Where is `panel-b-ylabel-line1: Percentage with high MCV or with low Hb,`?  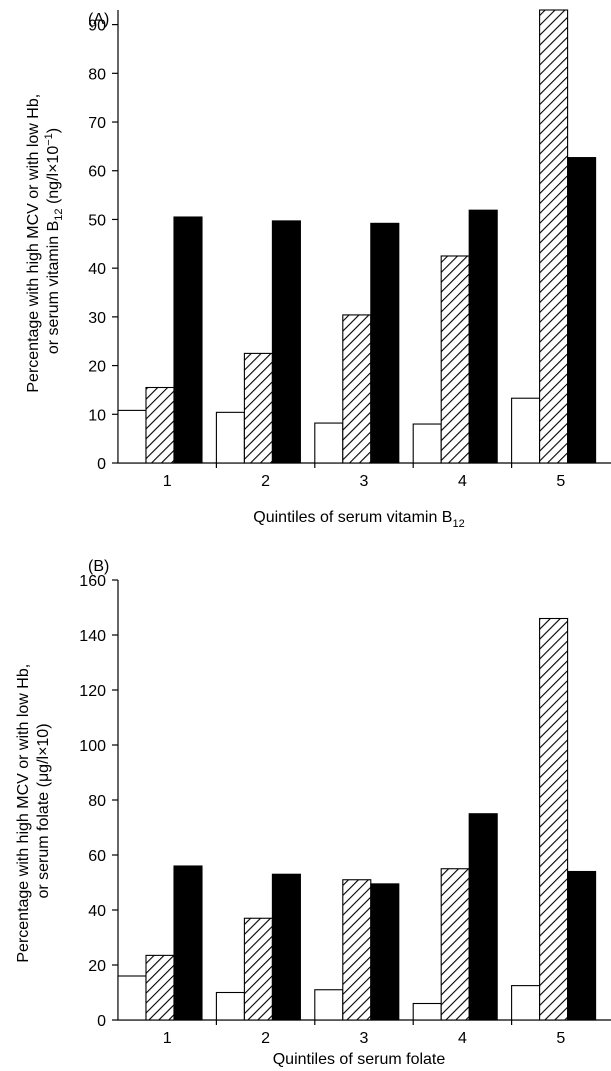 panel-b-ylabel-line1: Percentage with high MCV or with low Hb, is located at coordinates (23, 813).